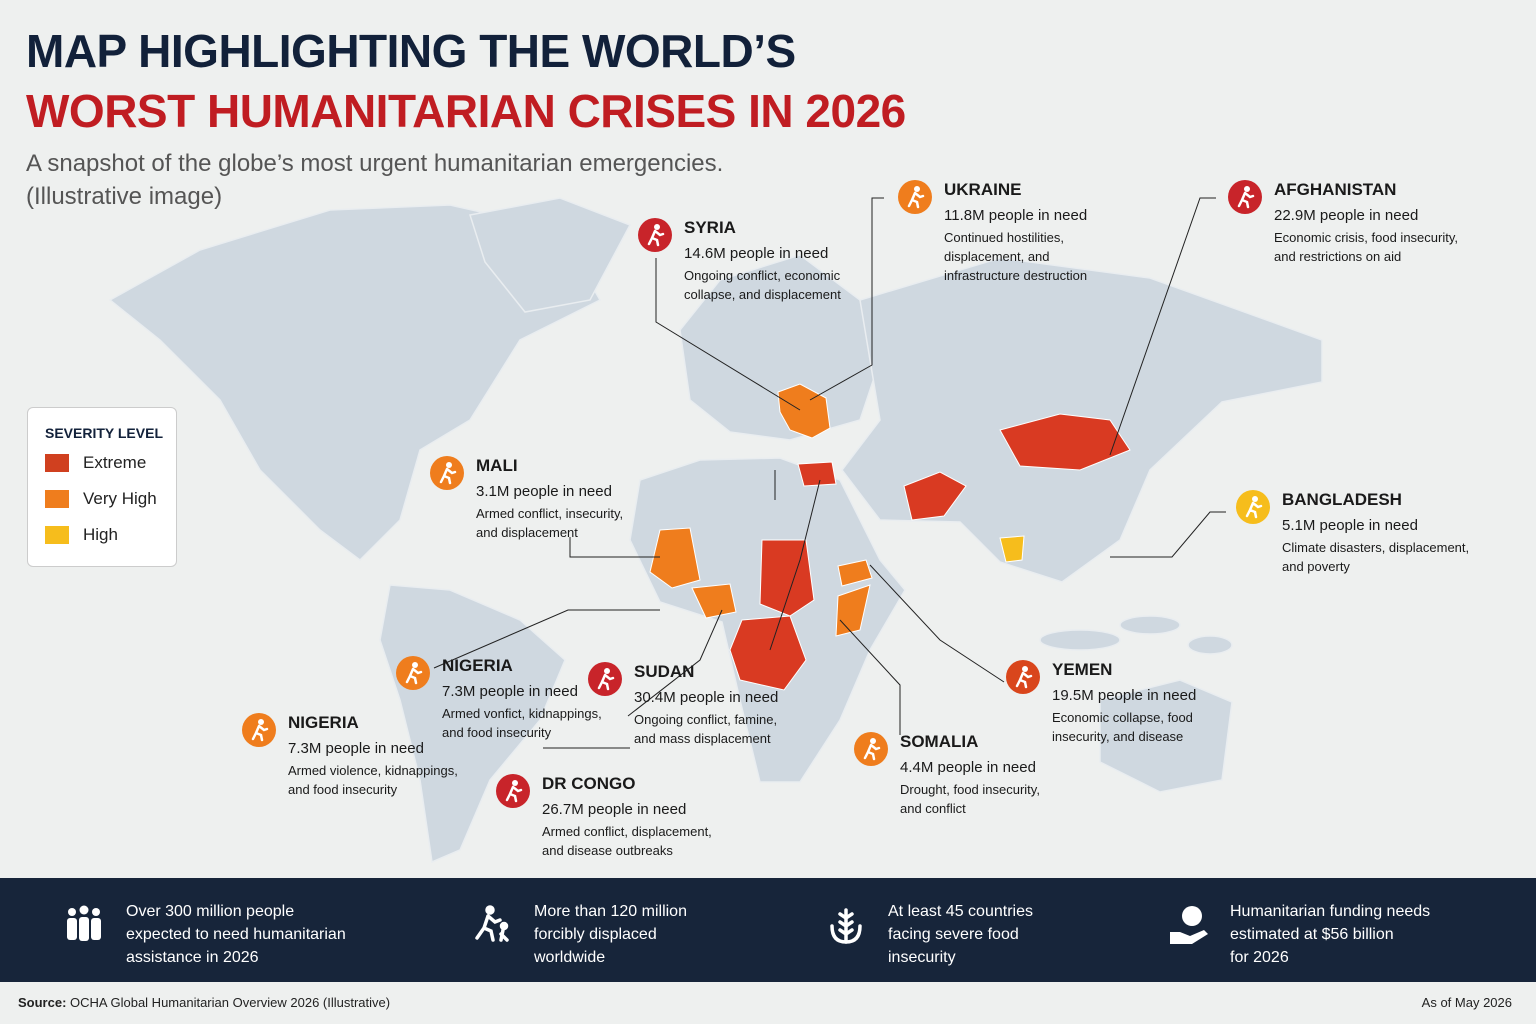  What do you see at coordinates (627, 831) in the screenshot?
I see `callout-desc-line: Armed conflict, displacement,` at bounding box center [627, 831].